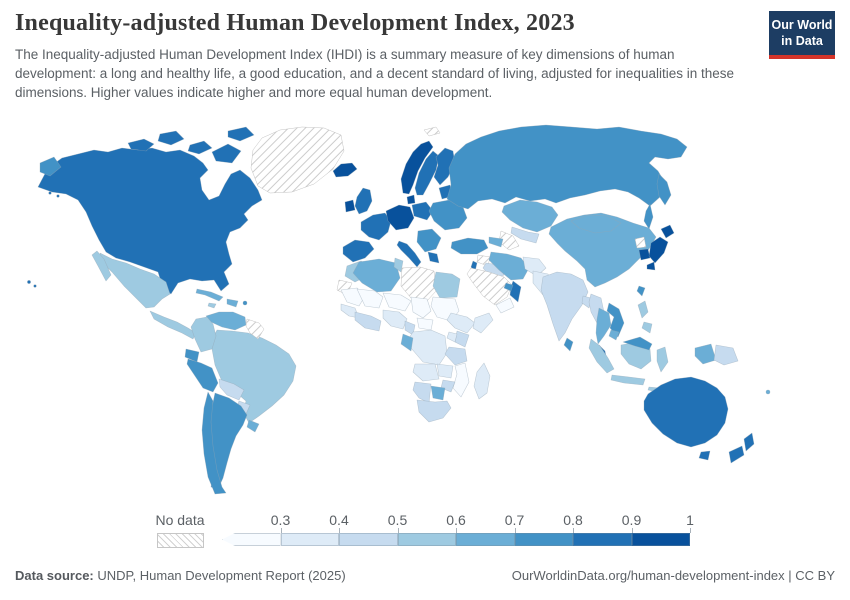 This screenshot has height=600, width=850. I want to click on owid-logo: Our World in Data, so click(802, 35).